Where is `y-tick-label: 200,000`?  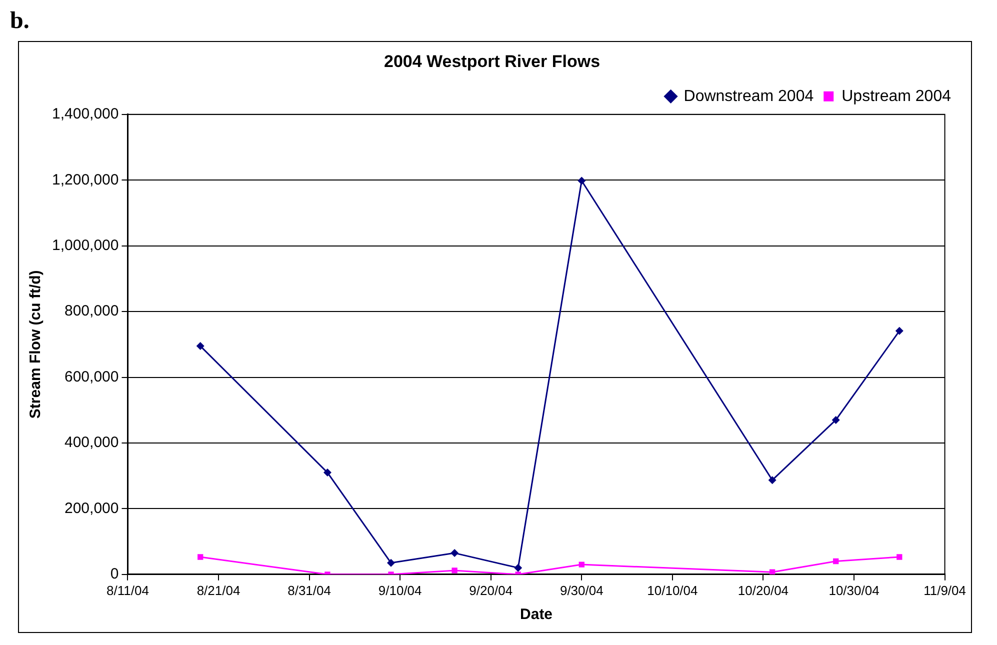 y-tick-label: 200,000 is located at coordinates (91, 508).